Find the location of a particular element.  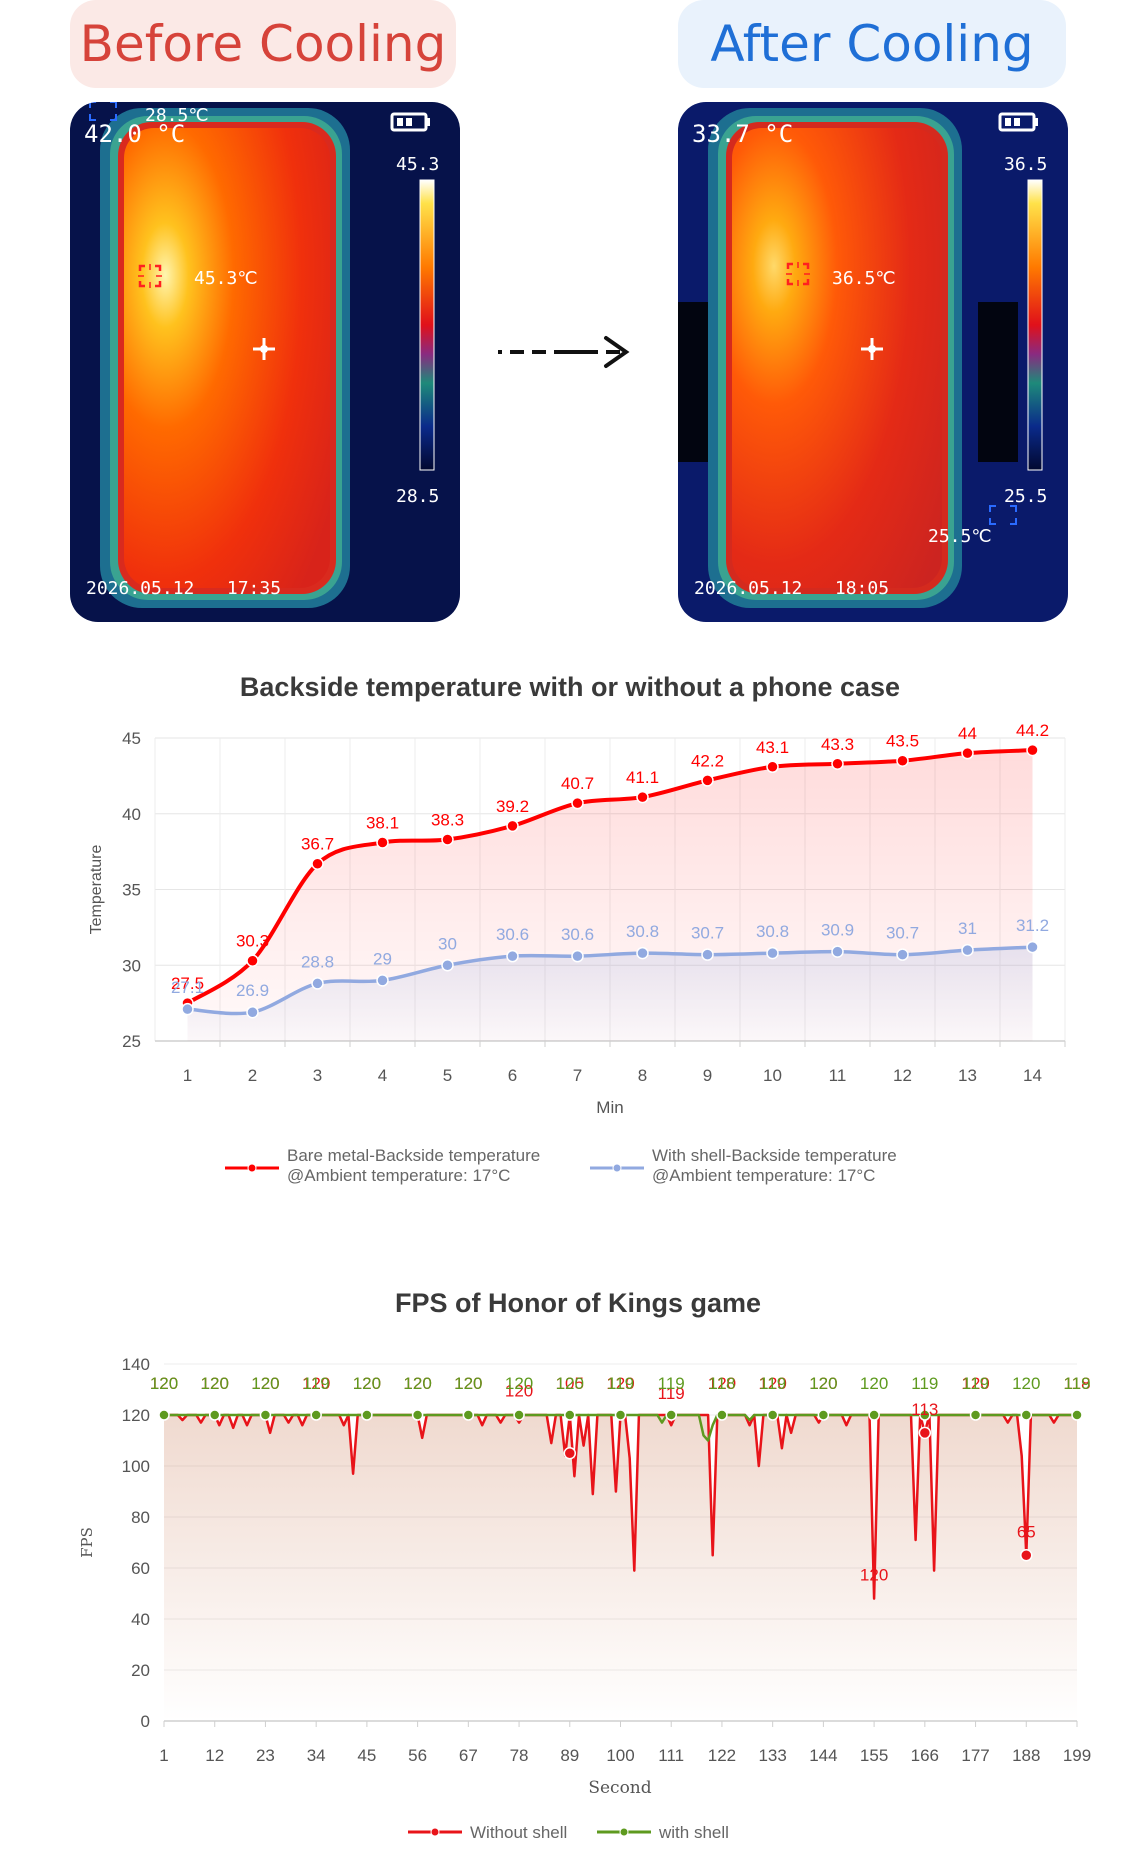

x-tick-label: 13 is located at coordinates (967, 1075).